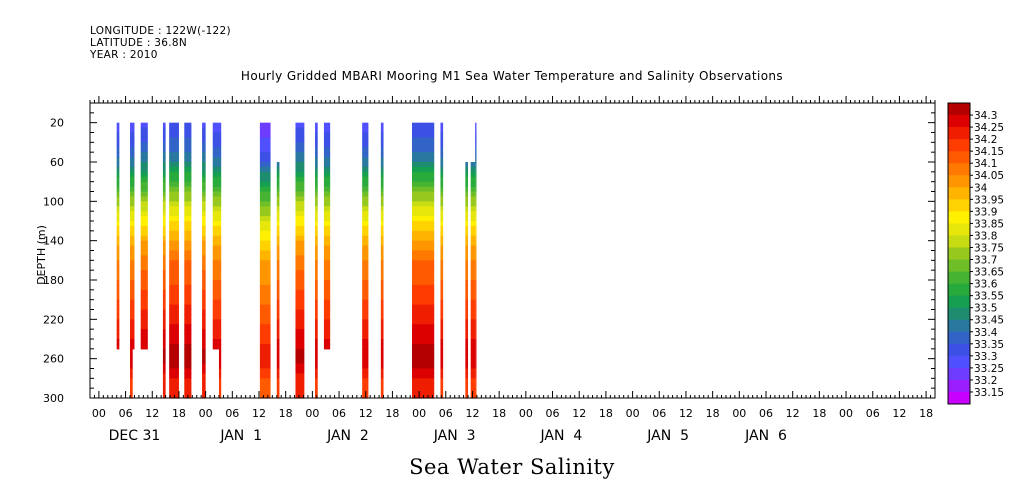  Describe the element at coordinates (131, 373) in the screenshot. I see `data-column` at that location.